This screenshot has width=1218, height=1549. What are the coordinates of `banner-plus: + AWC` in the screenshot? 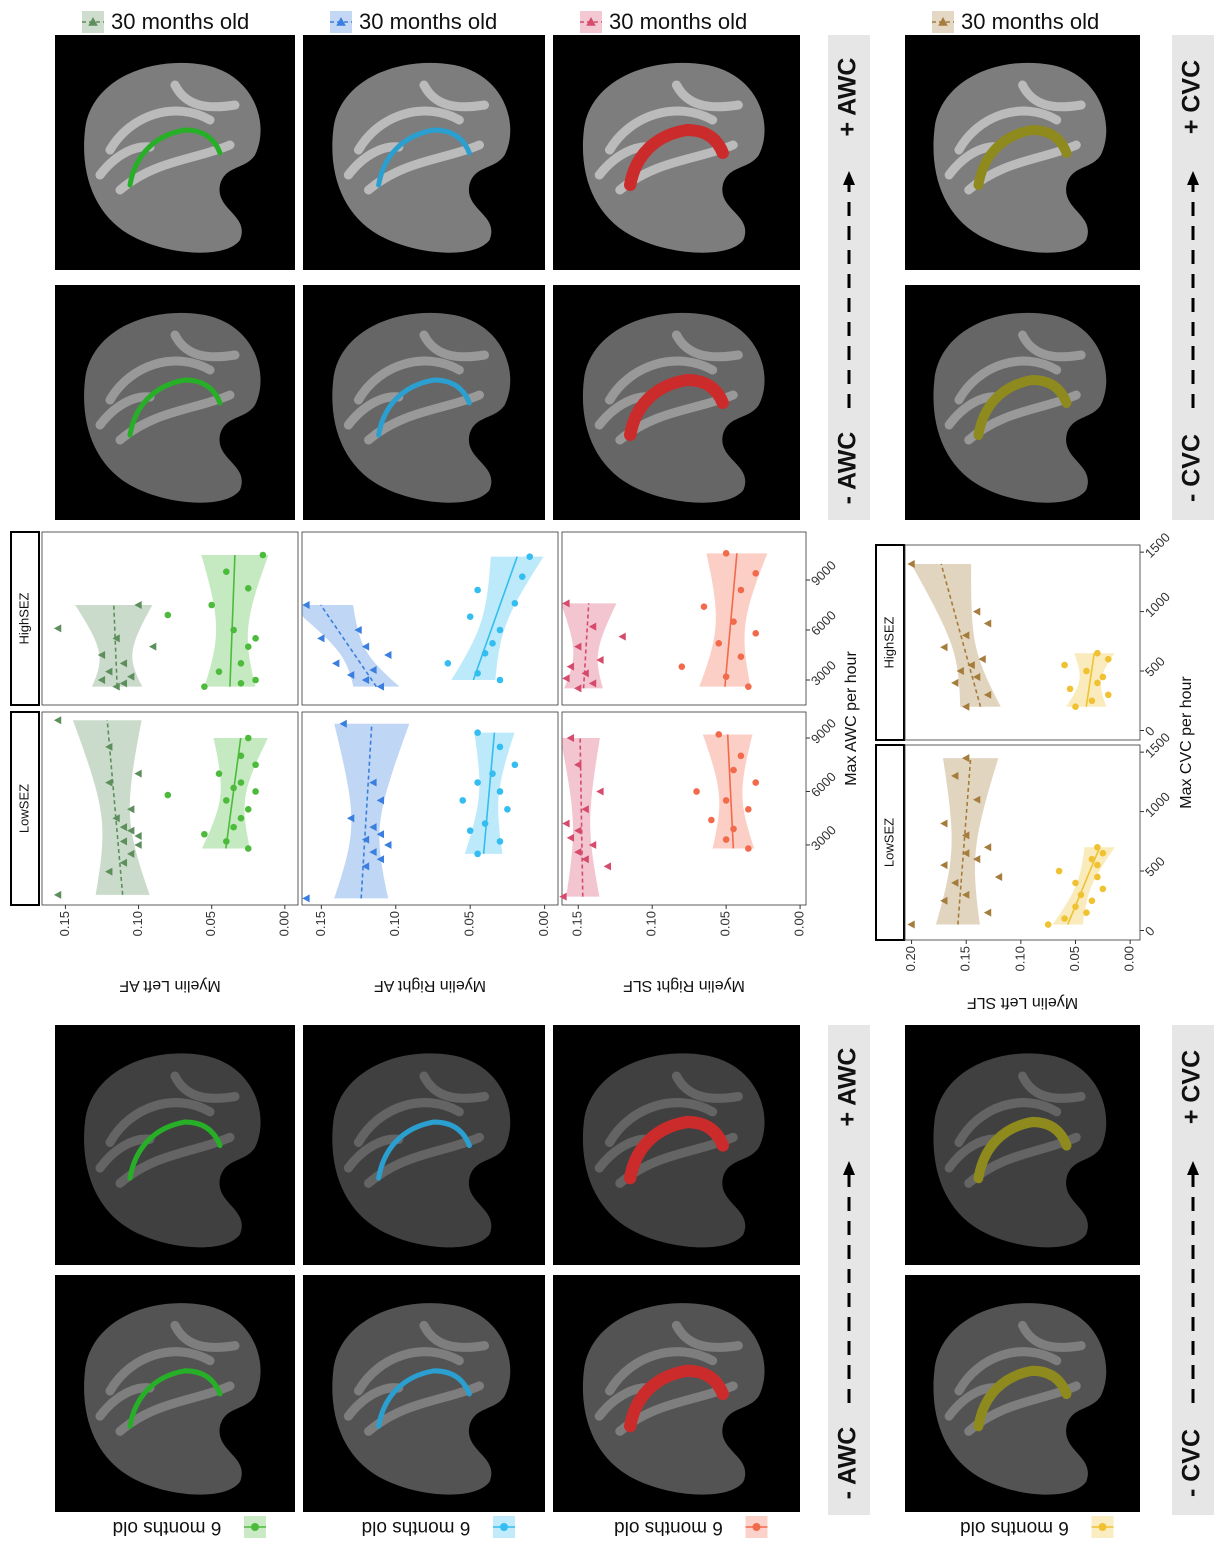 It's located at (848, 1087).